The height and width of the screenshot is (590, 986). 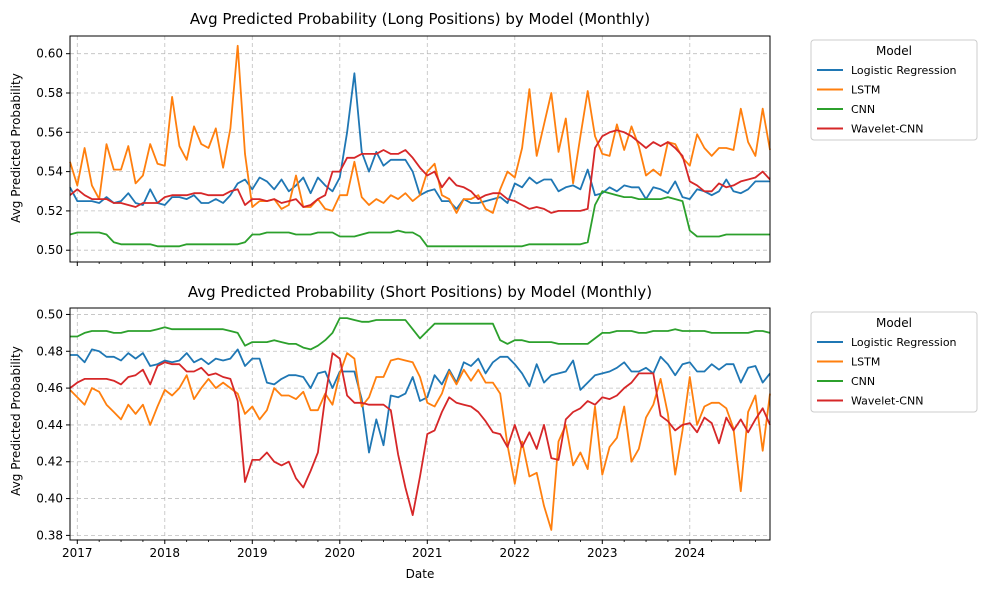 I want to click on y-ticks: 0.38 0.40 0.42 0.44 0.46 0.48 0.50, so click(x=53, y=424).